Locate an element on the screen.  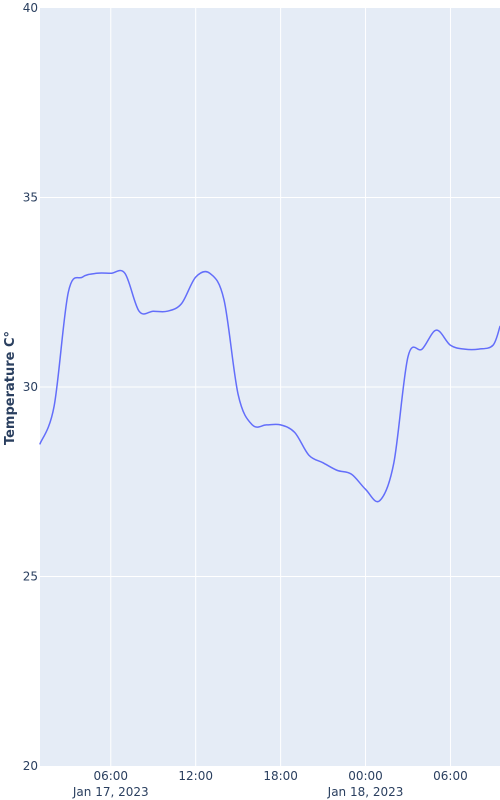
x-tick-date-label: Jan 17, 2023 is located at coordinates (110, 792).